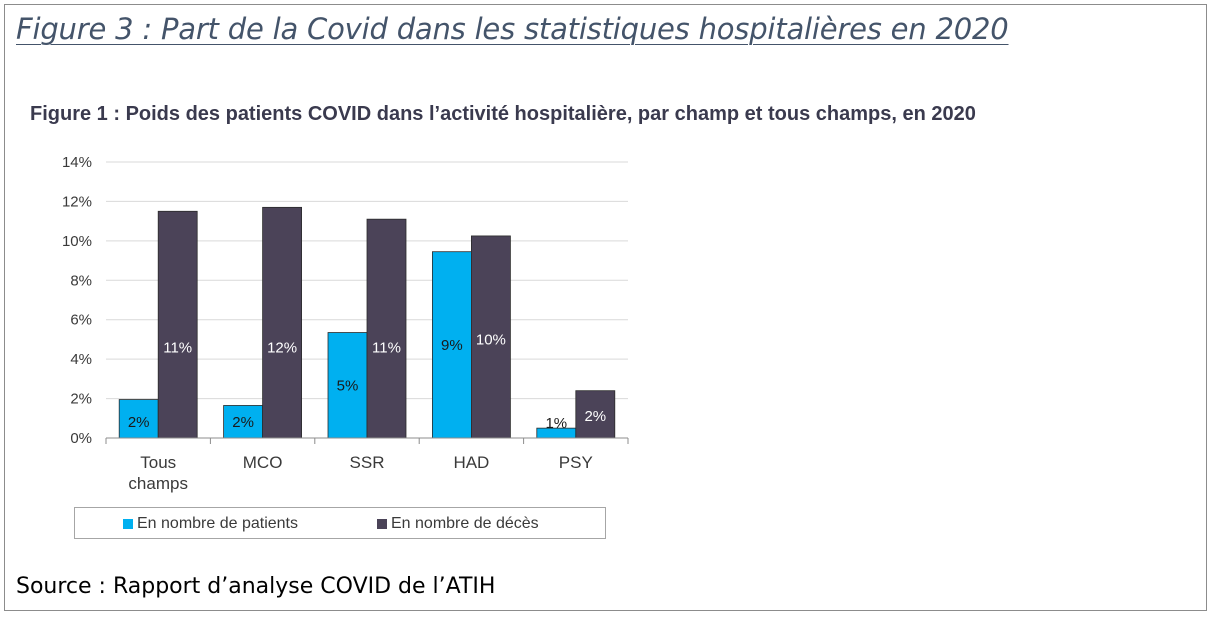 The height and width of the screenshot is (619, 1213). Describe the element at coordinates (282, 347) in the screenshot. I see `data-label: 12%` at that location.